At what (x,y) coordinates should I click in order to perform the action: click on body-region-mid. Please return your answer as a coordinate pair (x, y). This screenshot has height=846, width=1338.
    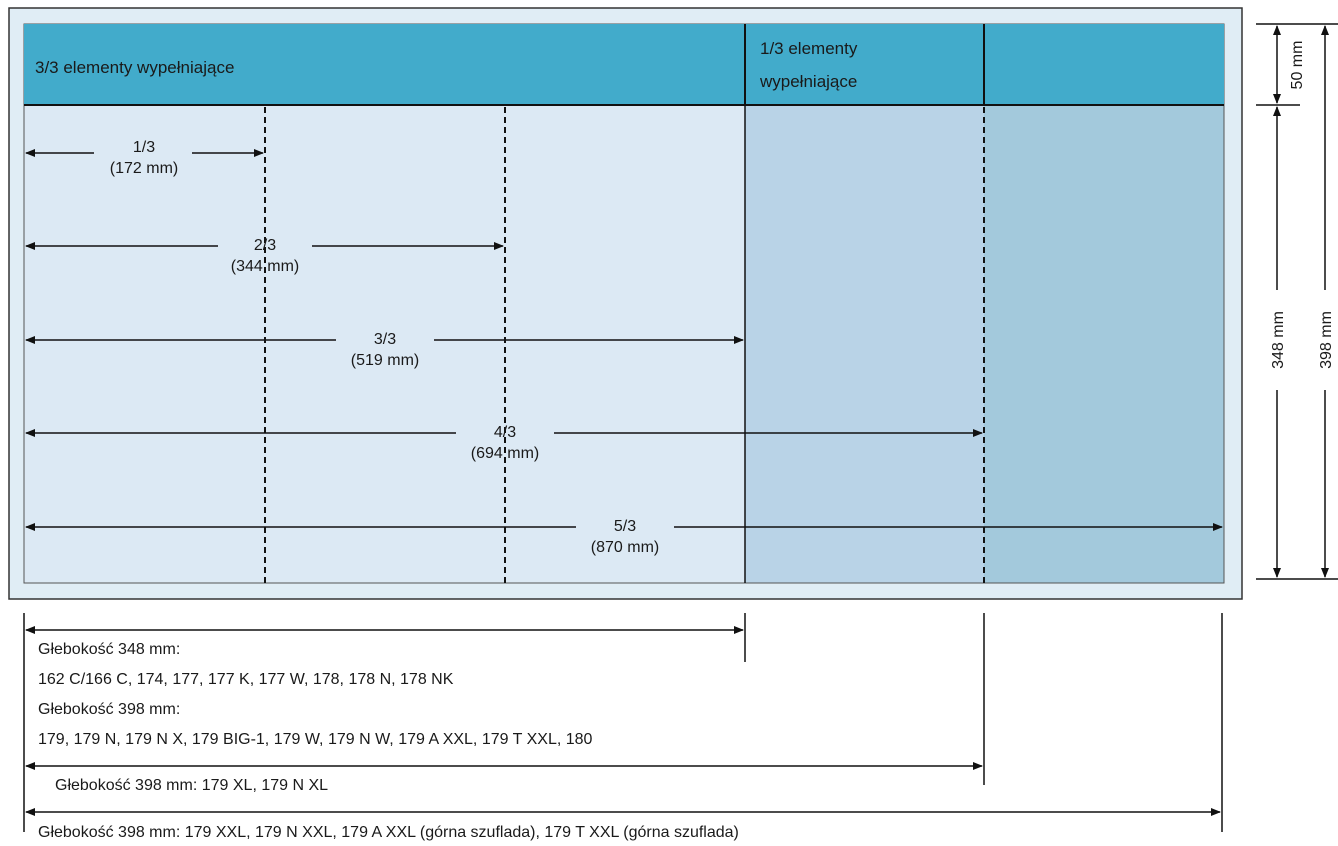
    Looking at the image, I should click on (864, 344).